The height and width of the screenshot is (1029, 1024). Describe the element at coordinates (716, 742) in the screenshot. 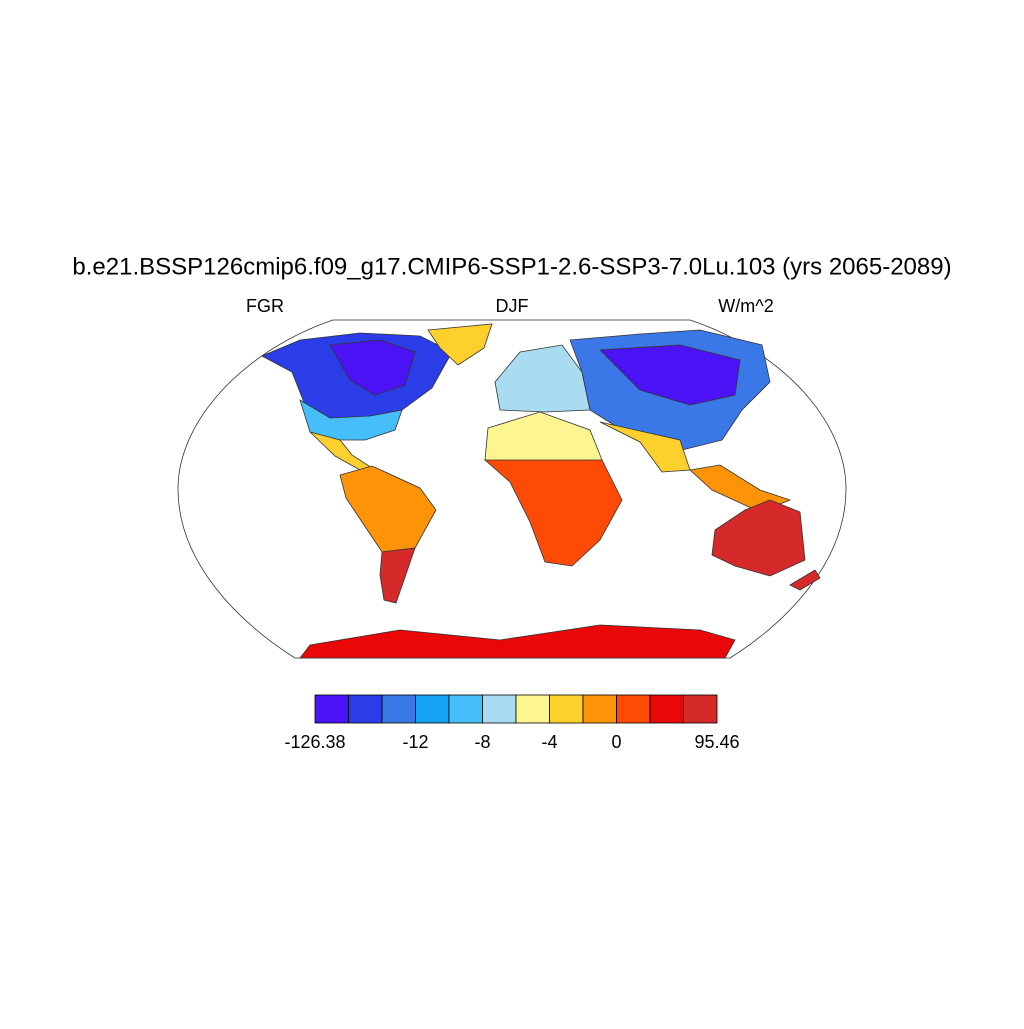

I see `colorbar-label: 95.46` at that location.